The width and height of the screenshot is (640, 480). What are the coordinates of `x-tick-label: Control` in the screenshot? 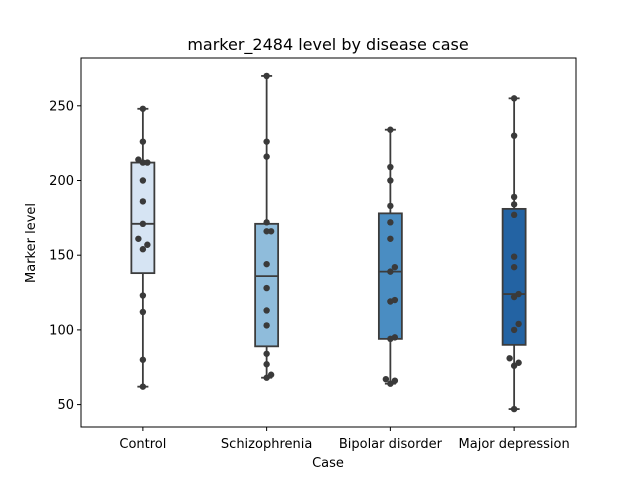 It's located at (142, 444).